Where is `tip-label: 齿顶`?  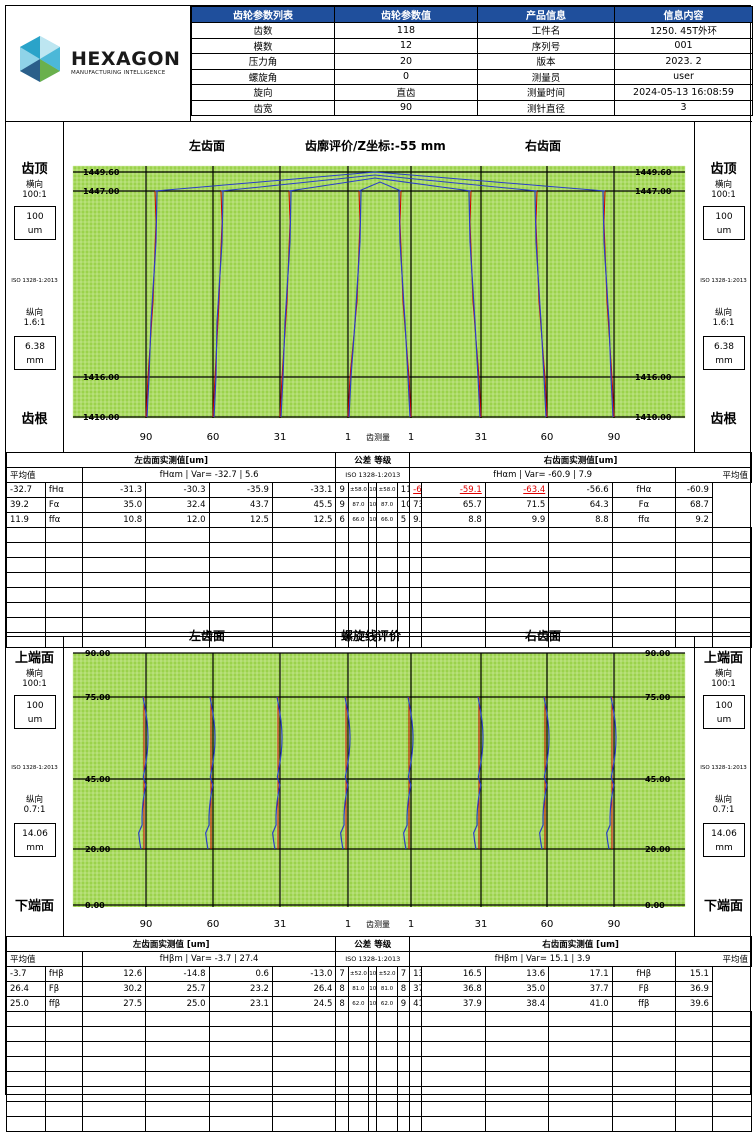
tip-label: 齿顶 is located at coordinates (34, 169).